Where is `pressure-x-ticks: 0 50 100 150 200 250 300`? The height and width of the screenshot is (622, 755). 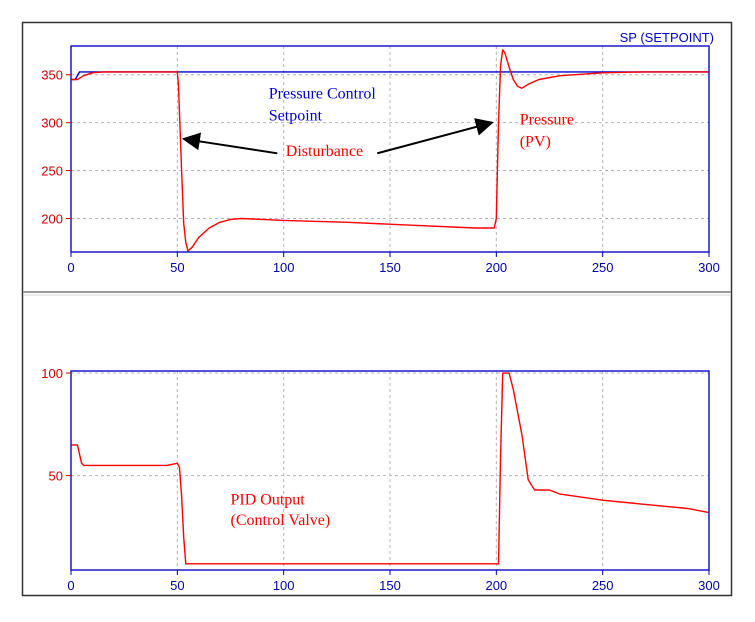
pressure-x-ticks: 0 50 100 150 200 250 300 is located at coordinates (393, 263).